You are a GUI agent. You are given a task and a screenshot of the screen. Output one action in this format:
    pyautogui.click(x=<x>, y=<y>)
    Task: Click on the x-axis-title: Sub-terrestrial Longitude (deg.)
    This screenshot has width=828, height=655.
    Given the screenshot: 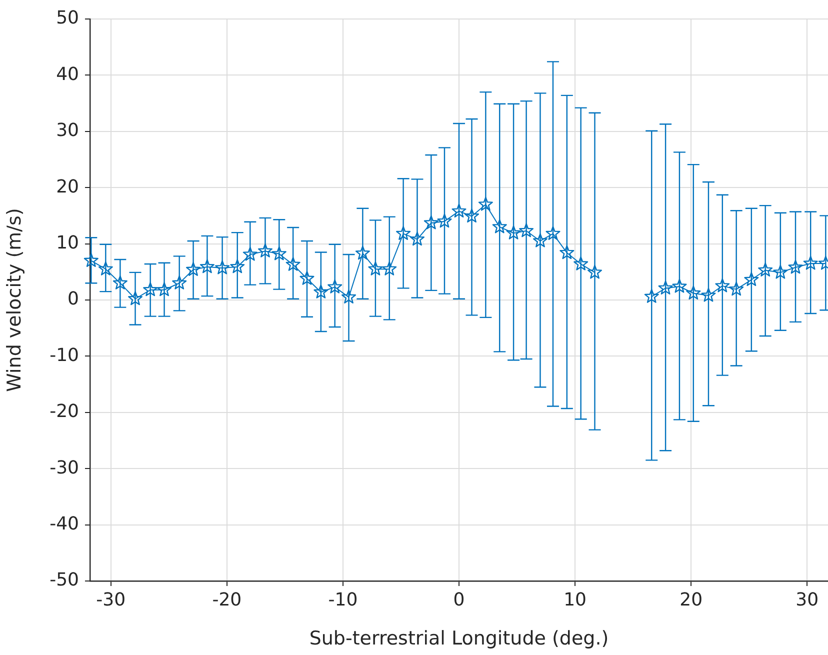 What is the action you would take?
    pyautogui.click(x=459, y=639)
    